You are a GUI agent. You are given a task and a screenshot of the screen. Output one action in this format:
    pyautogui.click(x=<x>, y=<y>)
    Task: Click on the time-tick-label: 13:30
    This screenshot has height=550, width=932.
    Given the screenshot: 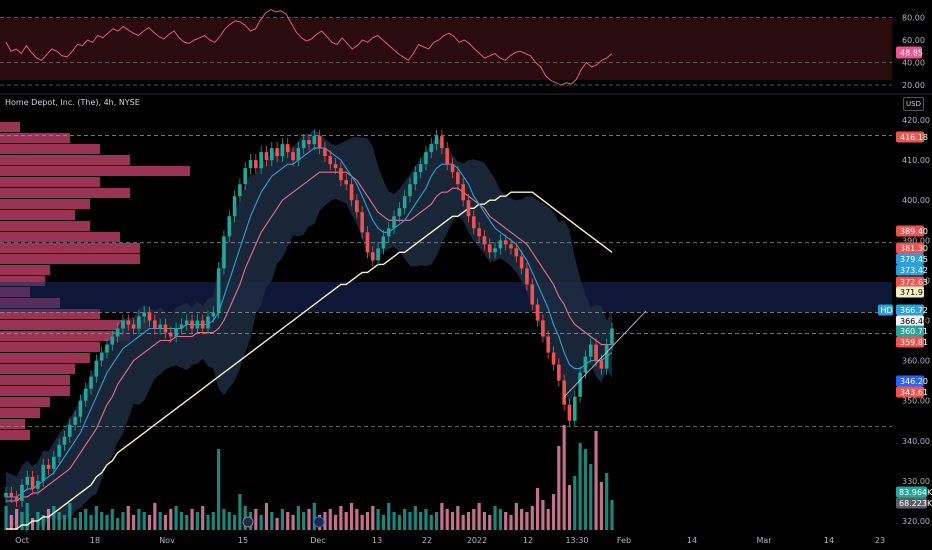 What is the action you would take?
    pyautogui.click(x=576, y=540)
    